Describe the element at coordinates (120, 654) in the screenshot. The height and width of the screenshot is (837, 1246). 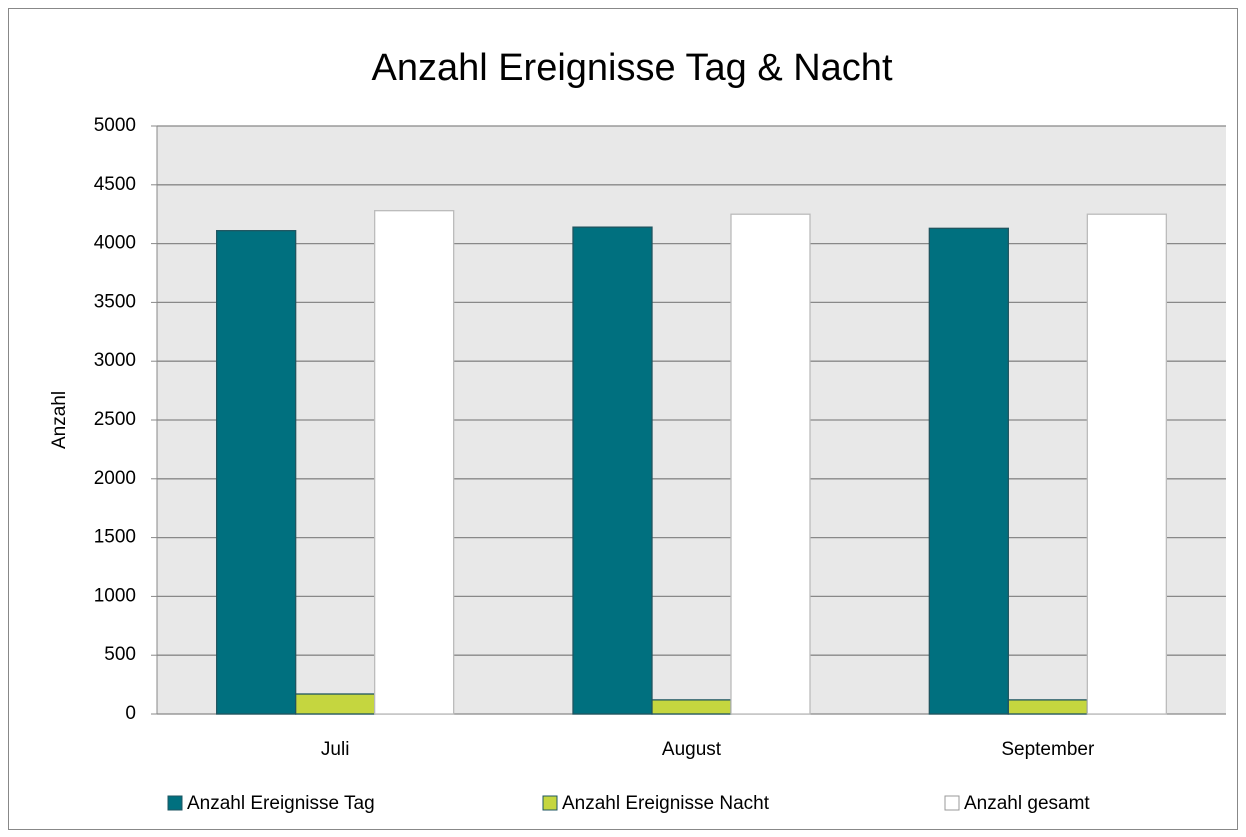
I see `y-tick-label: 500` at that location.